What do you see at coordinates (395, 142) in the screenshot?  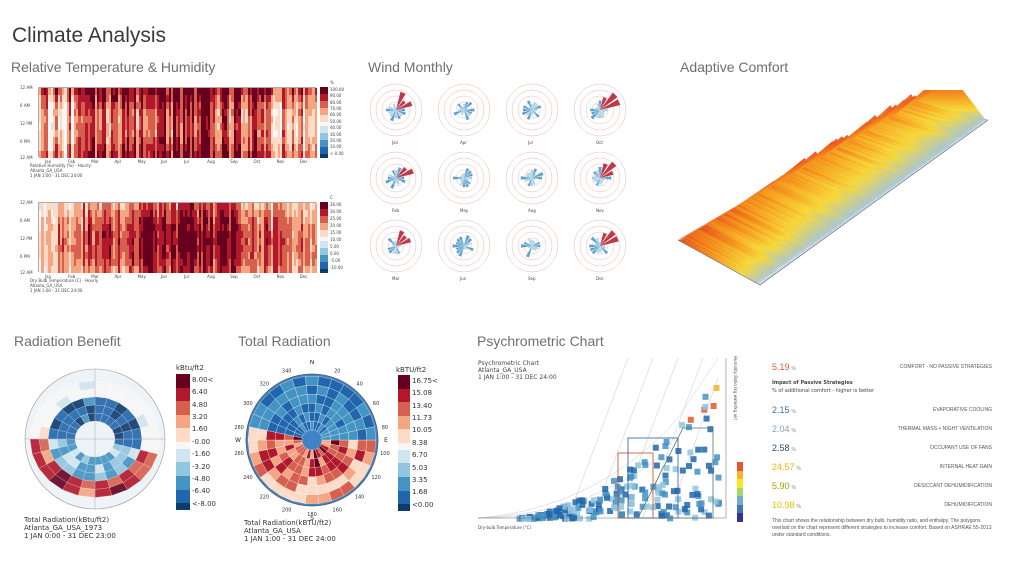 I see `wind-rose-month-label: Jan` at bounding box center [395, 142].